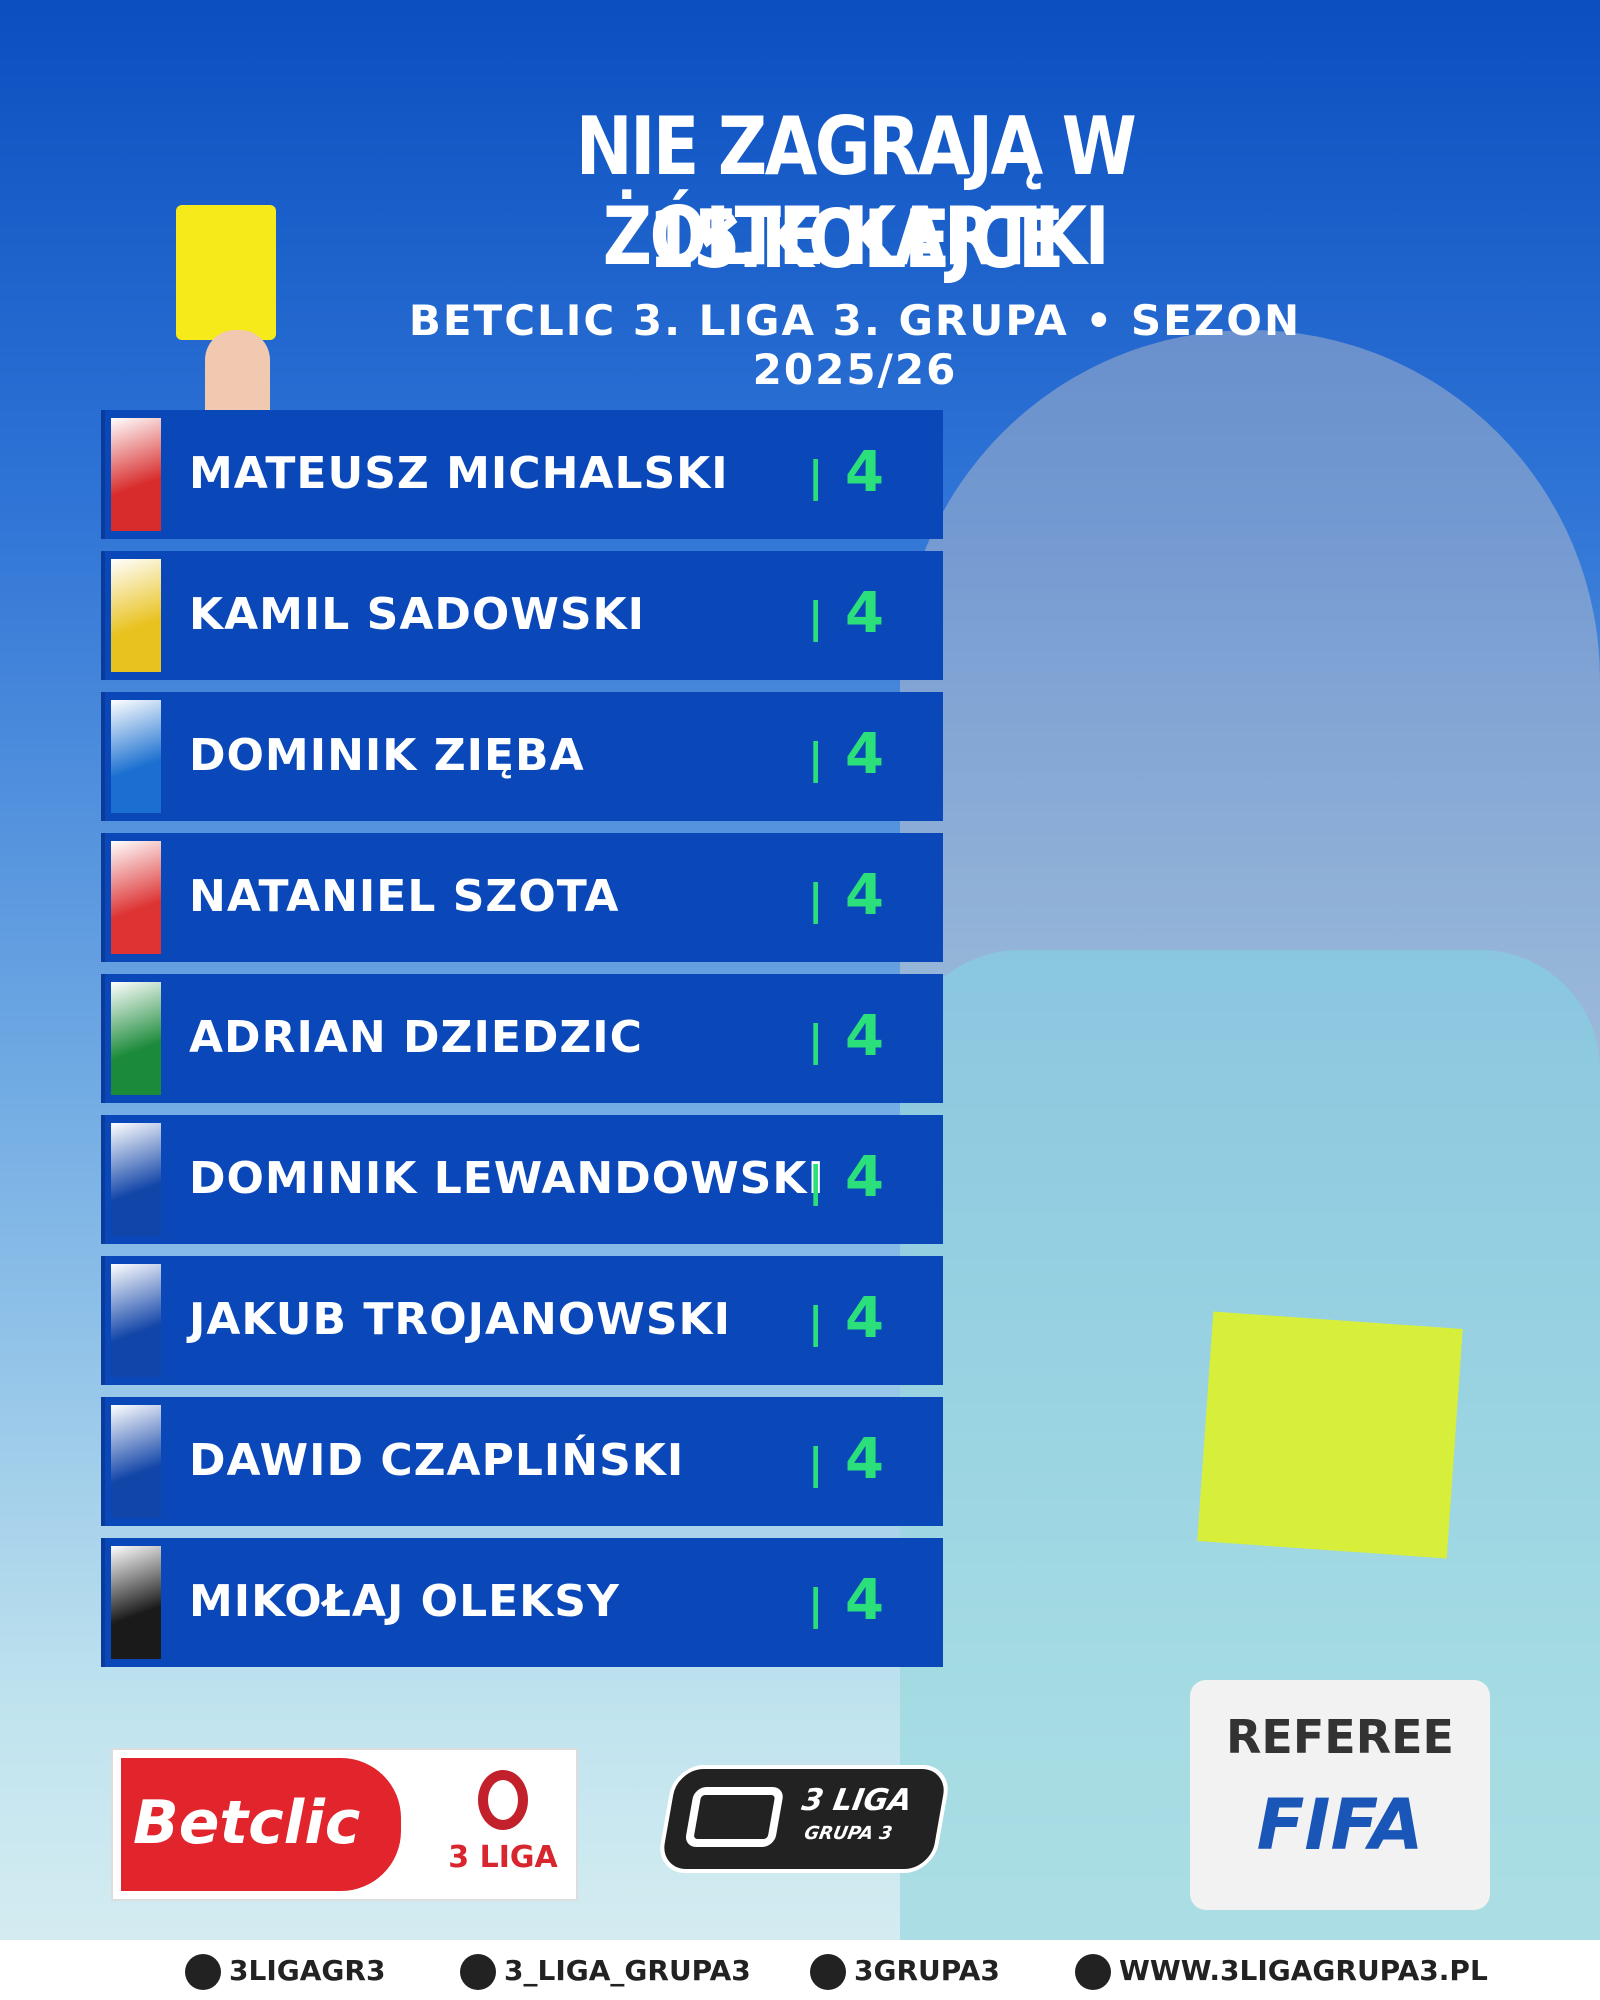 Image resolution: width=1600 pixels, height=2000 pixels. I want to click on player-row: MATEUSZ MICHALSKI | 4, so click(522, 474).